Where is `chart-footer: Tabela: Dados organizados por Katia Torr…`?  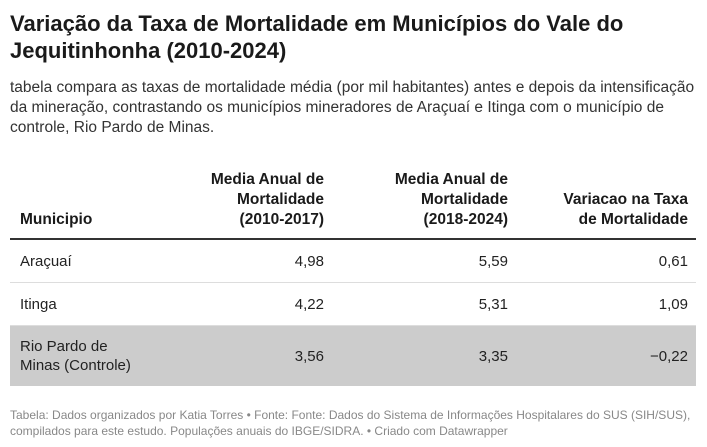 chart-footer: Tabela: Dados organizados por Katia Torr… is located at coordinates (350, 423).